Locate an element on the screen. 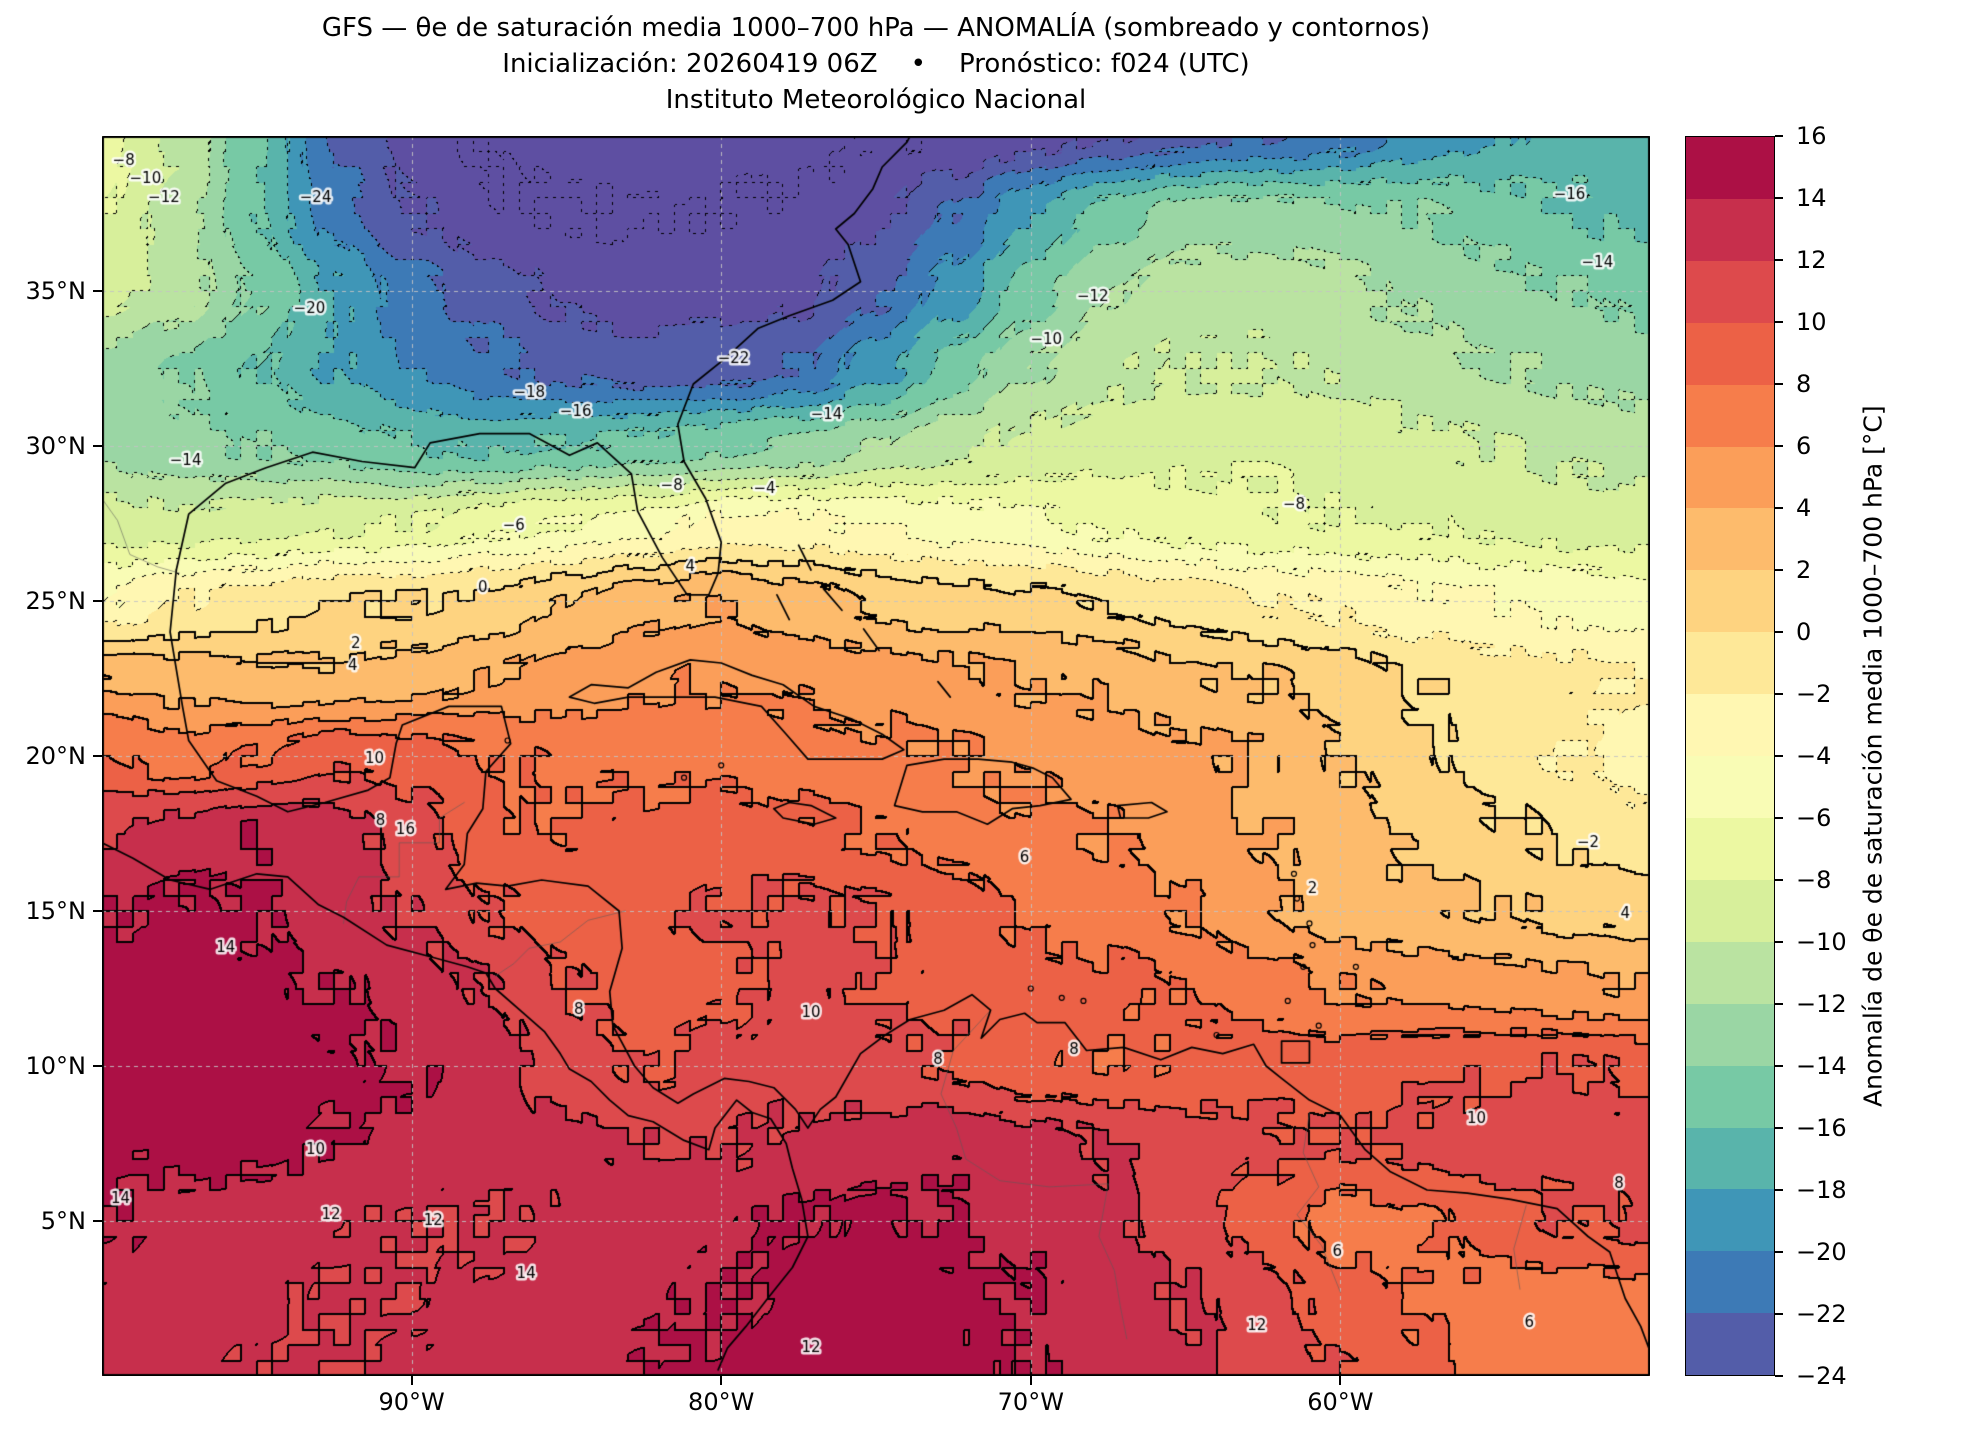 Image resolution: width=1980 pixels, height=1440 pixels. colorbar-tick-label: −2 is located at coordinates (1814, 694).